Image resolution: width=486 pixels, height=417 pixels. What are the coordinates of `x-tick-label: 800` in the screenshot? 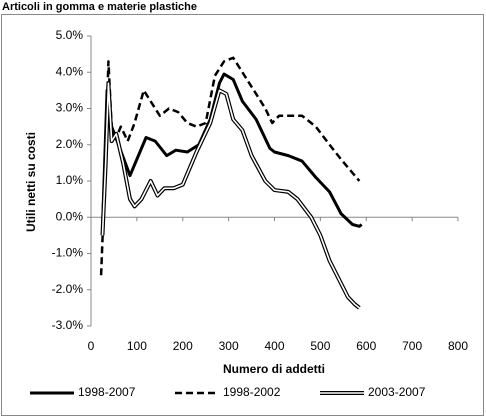 It's located at (458, 346).